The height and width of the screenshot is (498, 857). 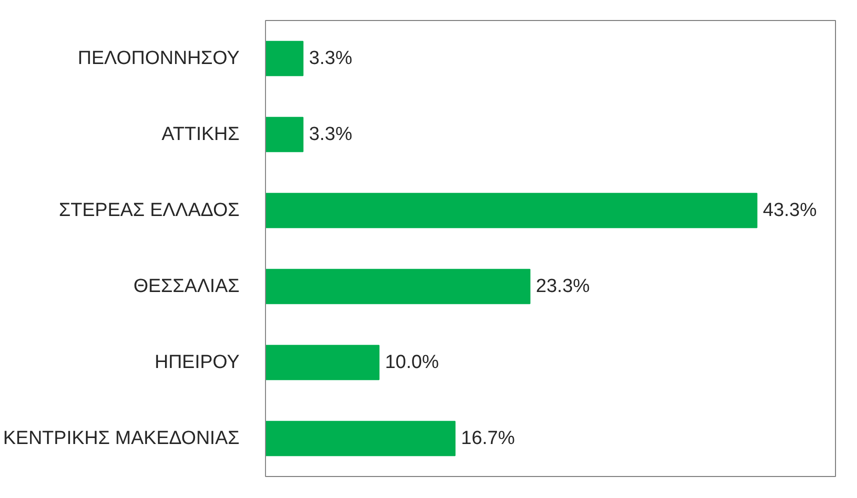 What do you see at coordinates (411, 362) in the screenshot?
I see `data-label: 10.0%` at bounding box center [411, 362].